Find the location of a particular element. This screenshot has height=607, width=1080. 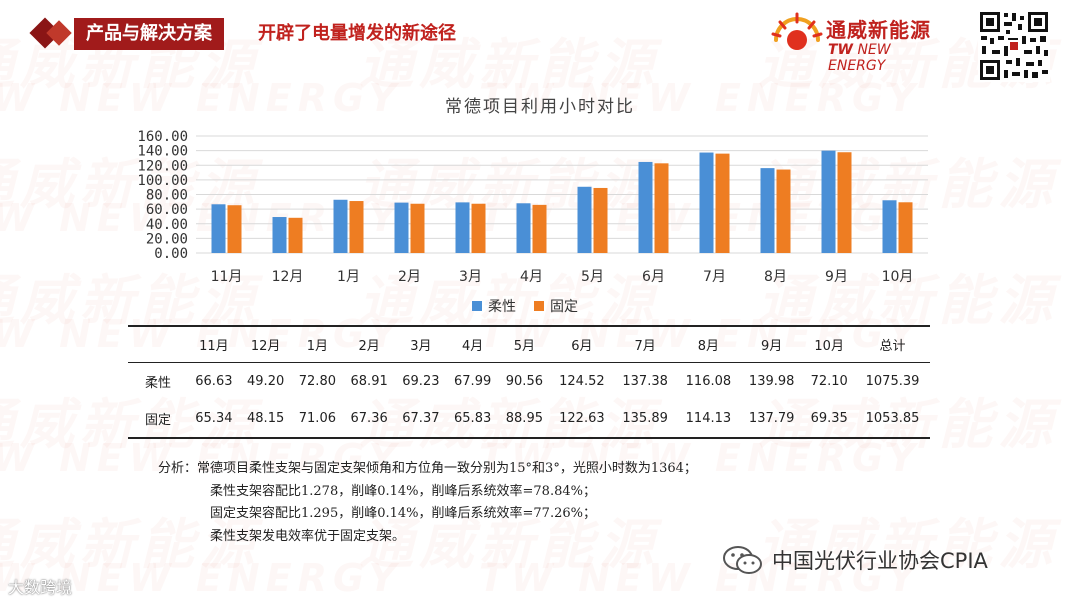

table-cell: 49.20 is located at coordinates (266, 381).